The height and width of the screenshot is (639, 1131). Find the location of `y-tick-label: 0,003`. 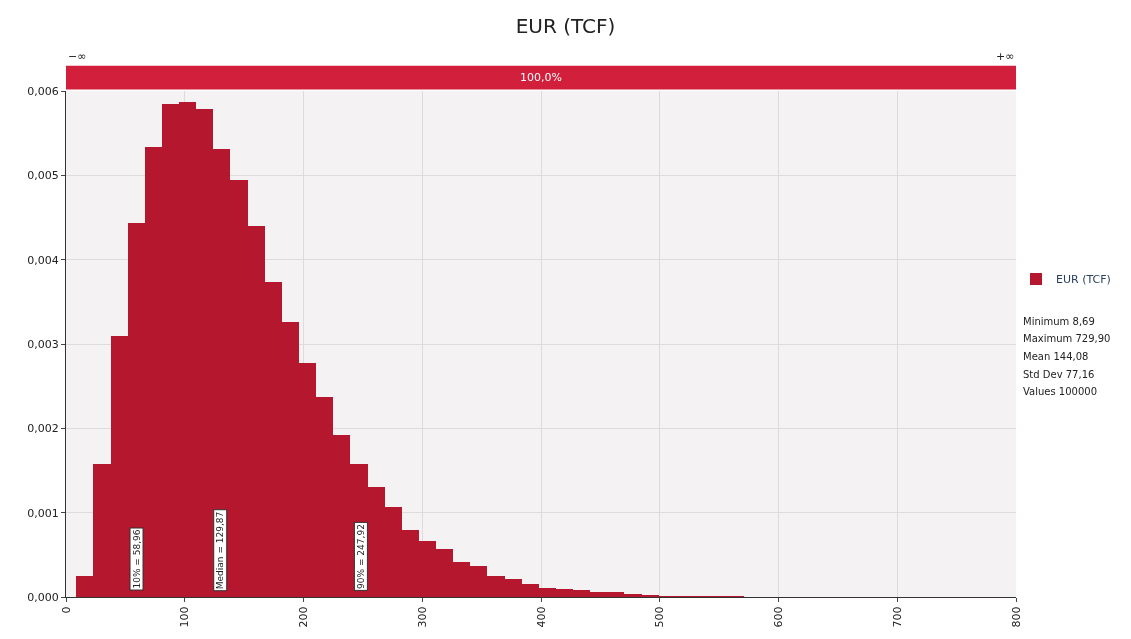

y-tick-label: 0,003 is located at coordinates (43, 344).